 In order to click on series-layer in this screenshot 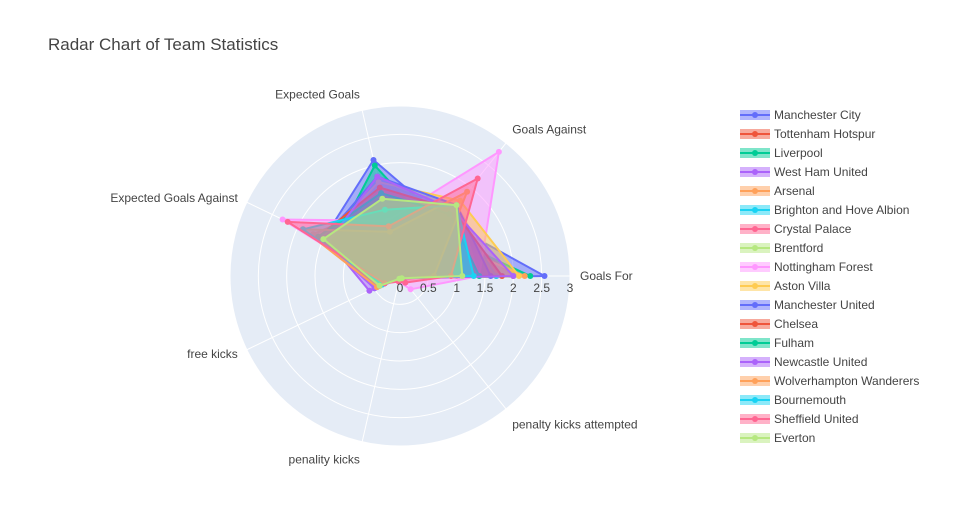, I will do `click(413, 221)`.